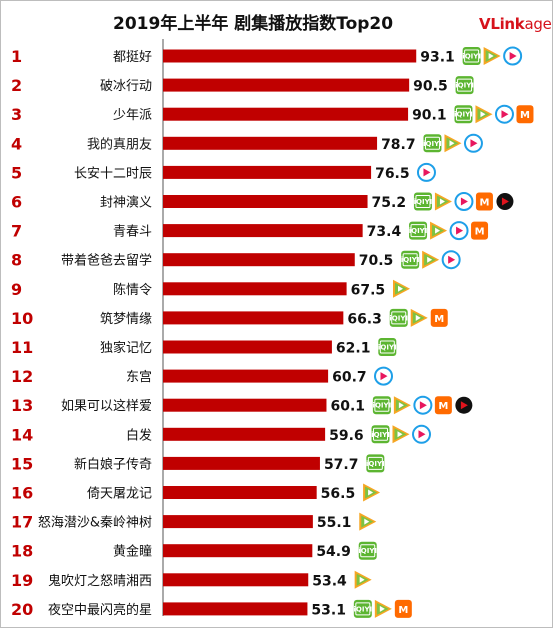  Describe the element at coordinates (22, 493) in the screenshot. I see `rank-number: 16` at that location.